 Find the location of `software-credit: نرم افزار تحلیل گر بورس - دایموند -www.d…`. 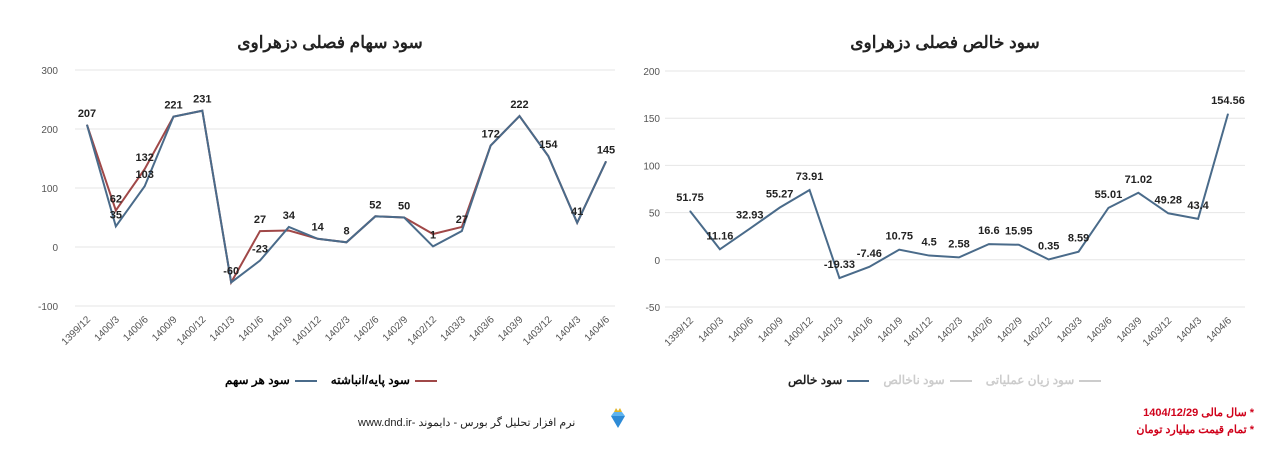

software-credit: نرم افزار تحلیل گر بورس - دایموند -www.d… is located at coordinates (467, 423).